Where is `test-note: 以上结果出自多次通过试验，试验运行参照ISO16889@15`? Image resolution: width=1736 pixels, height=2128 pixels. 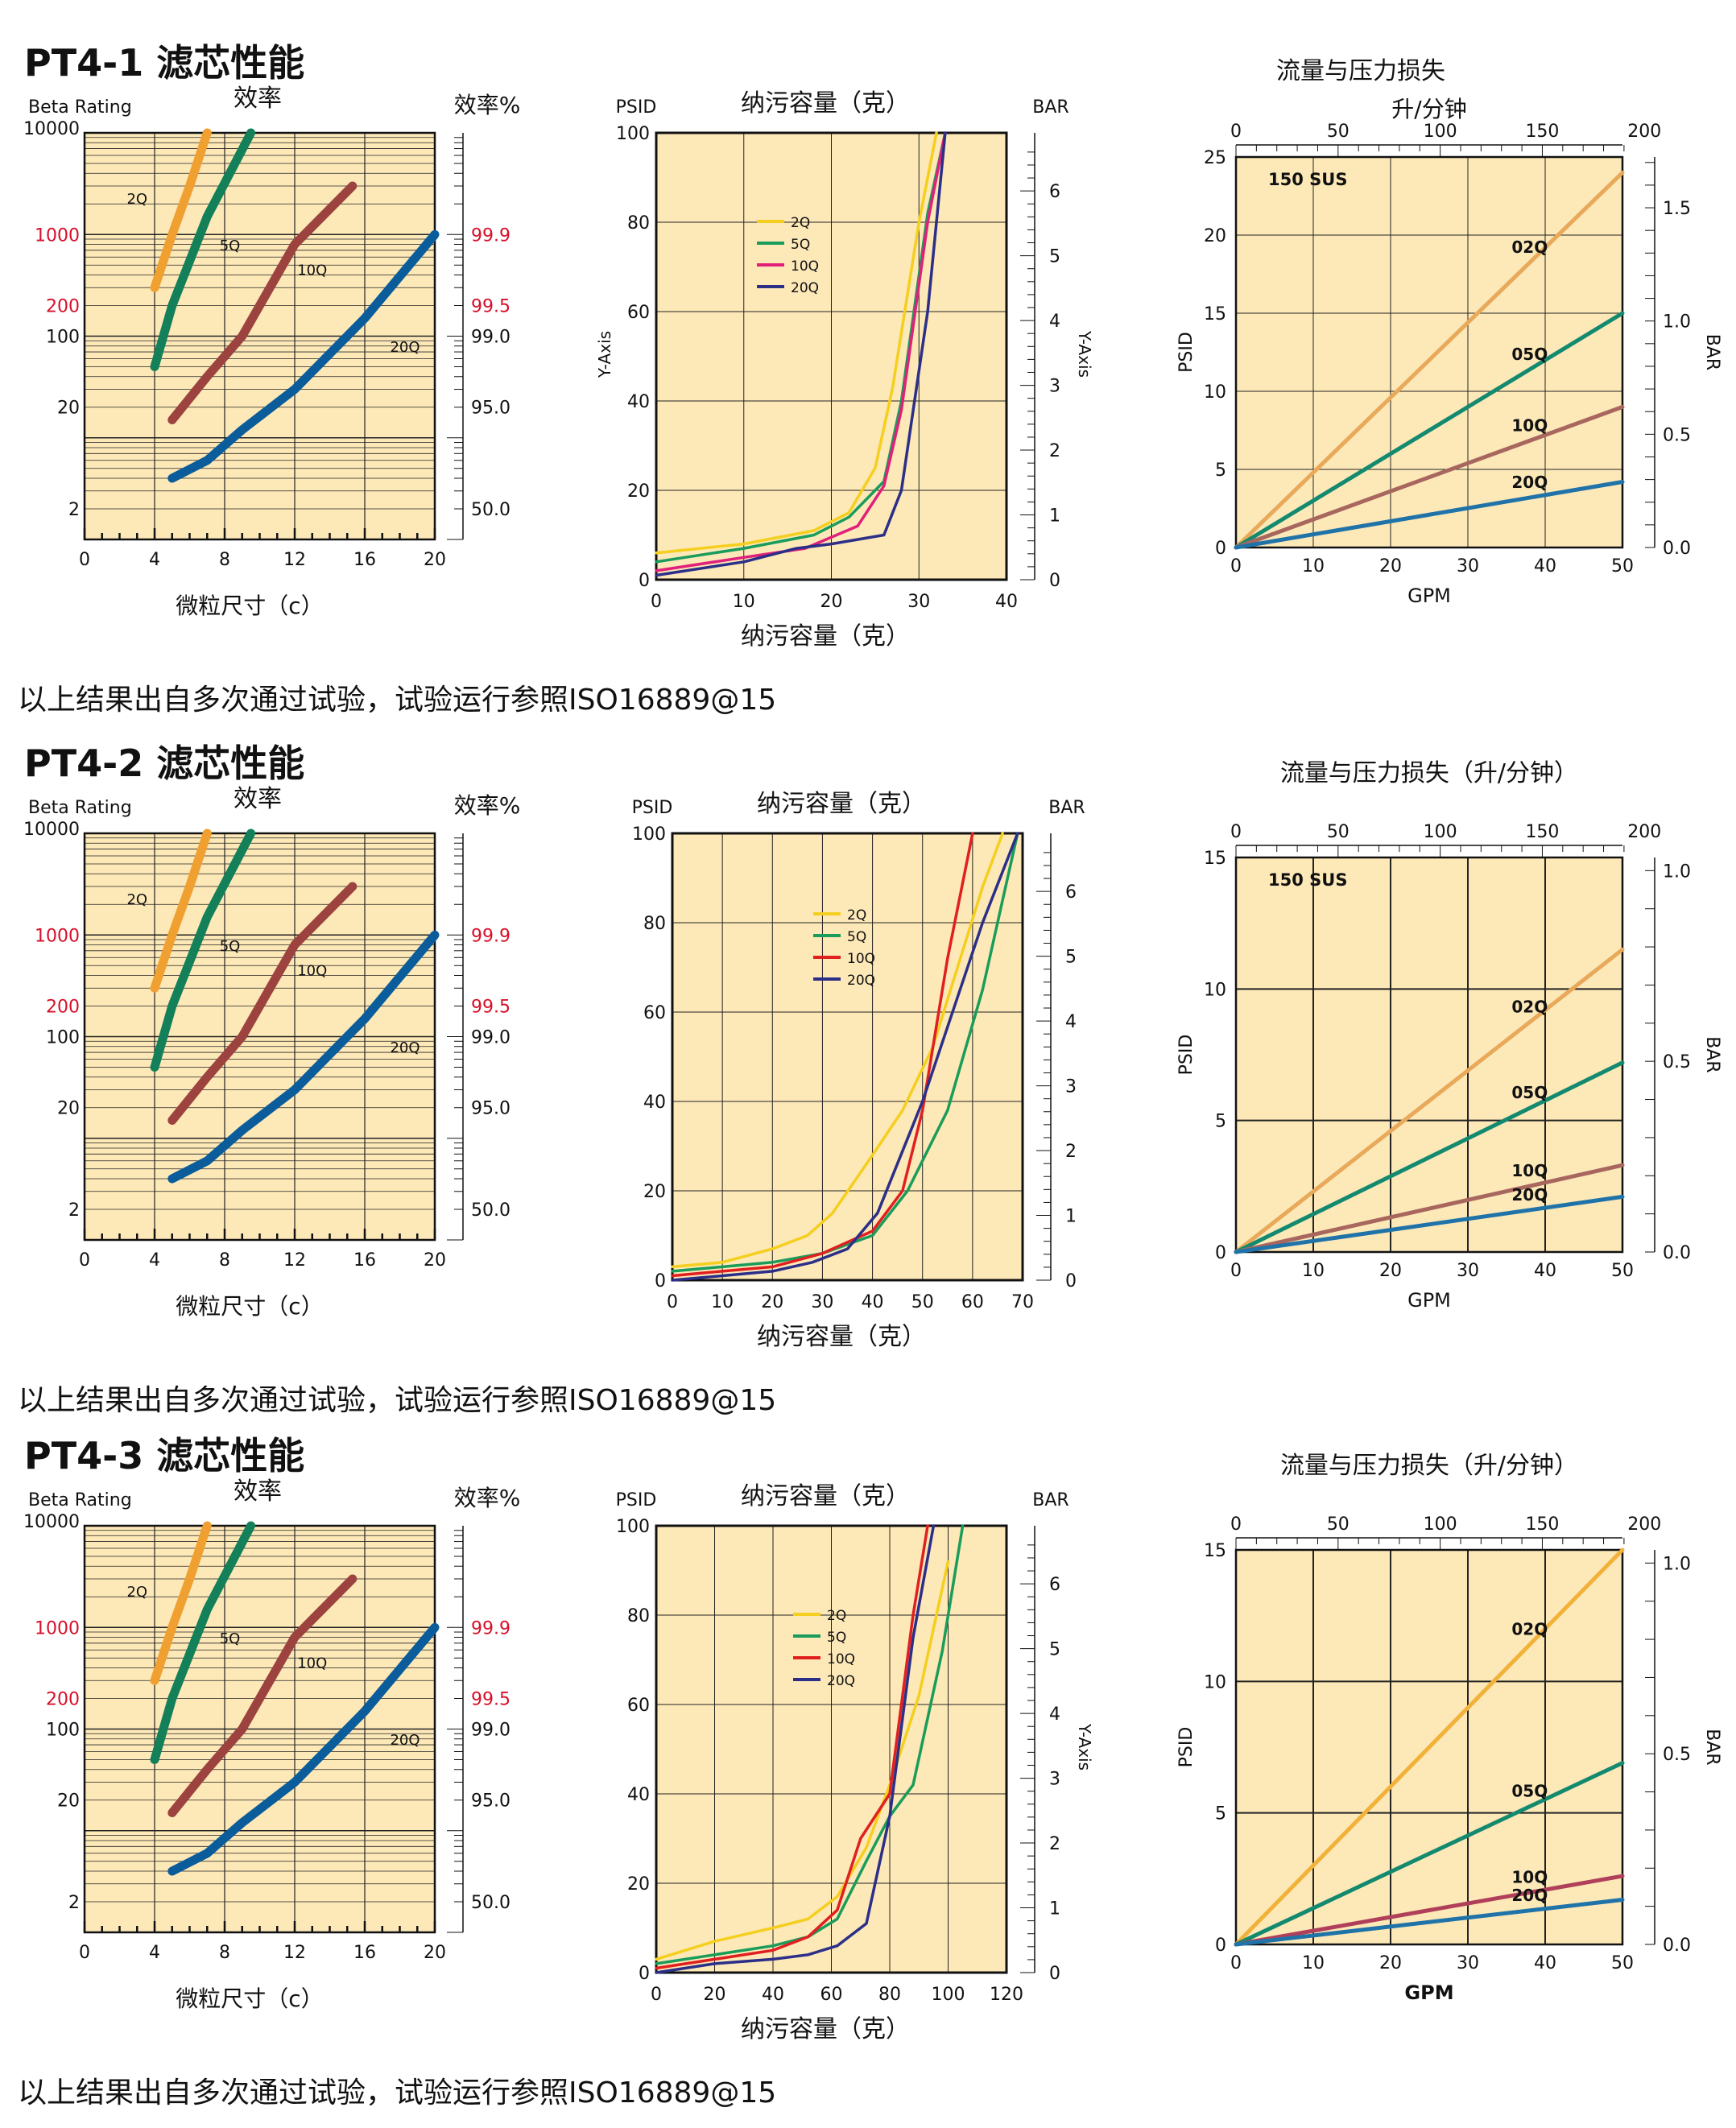
test-note: 以上结果出自多次通过试验，试验运行参照ISO16889@15 is located at coordinates (398, 1400).